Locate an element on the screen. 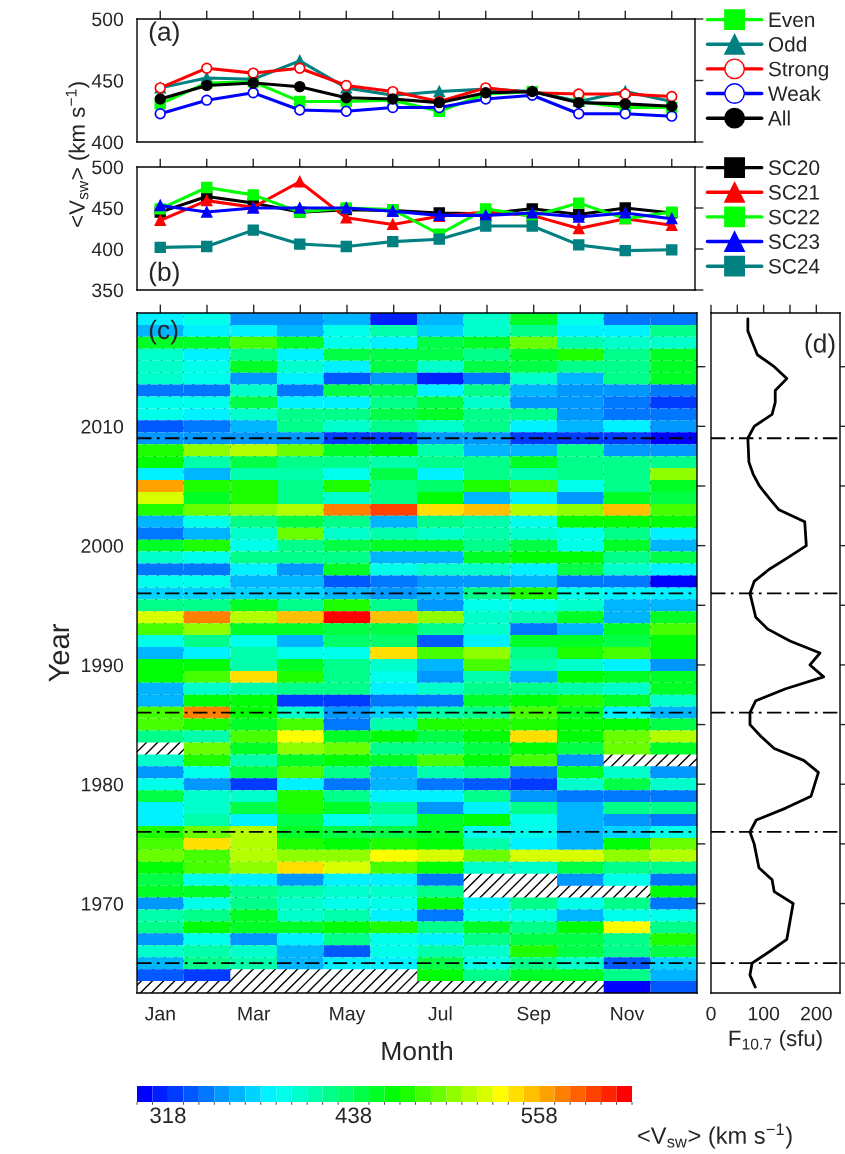 This screenshot has width=845, height=1154. x-tick-label: Nov is located at coordinates (628, 1013).